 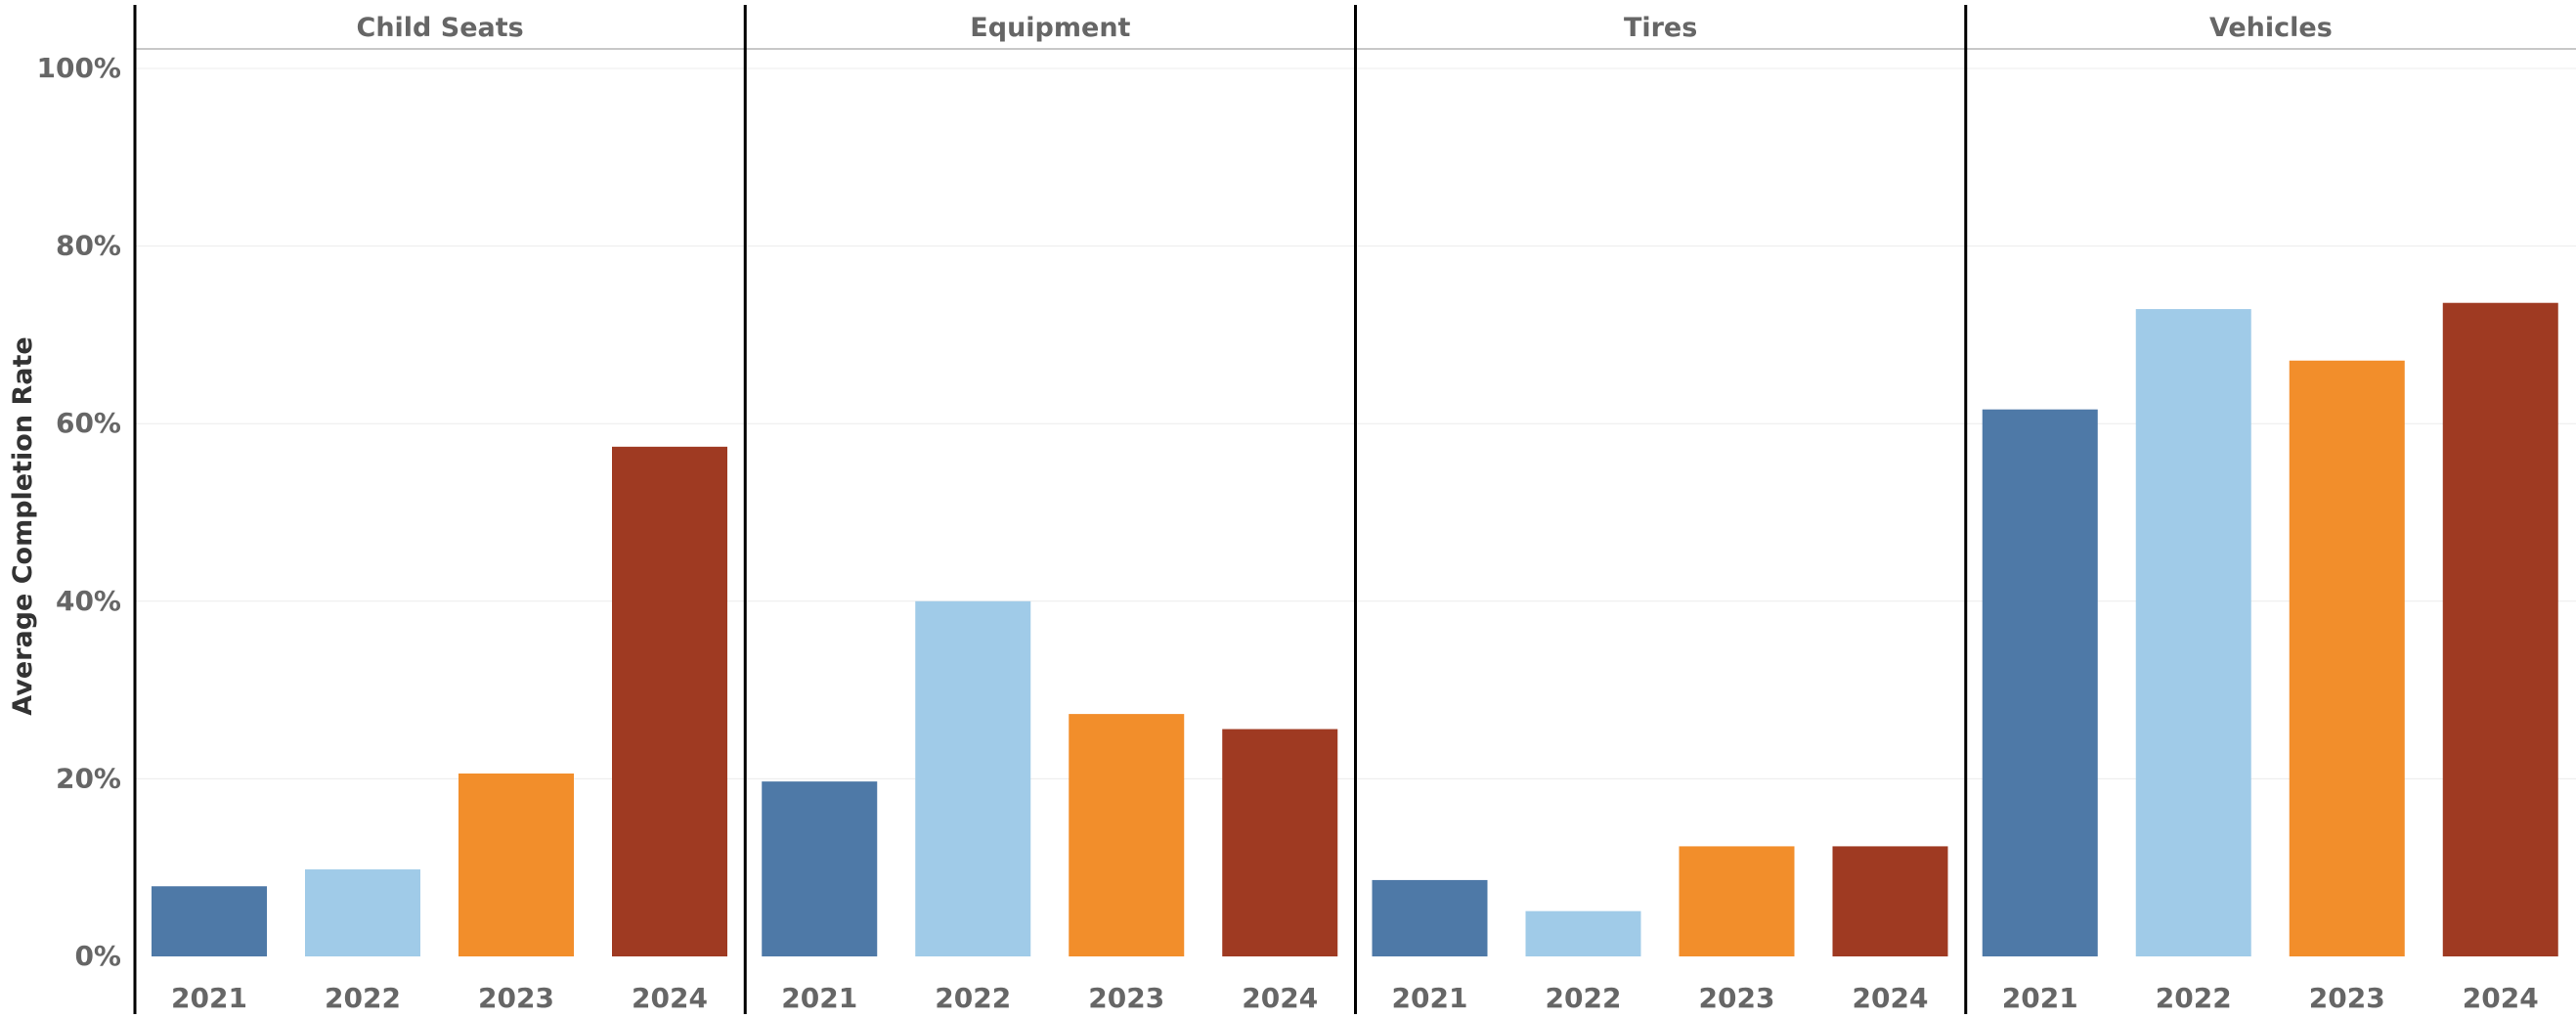 What do you see at coordinates (2271, 28) in the screenshot?
I see `panel-title: Vehicles` at bounding box center [2271, 28].